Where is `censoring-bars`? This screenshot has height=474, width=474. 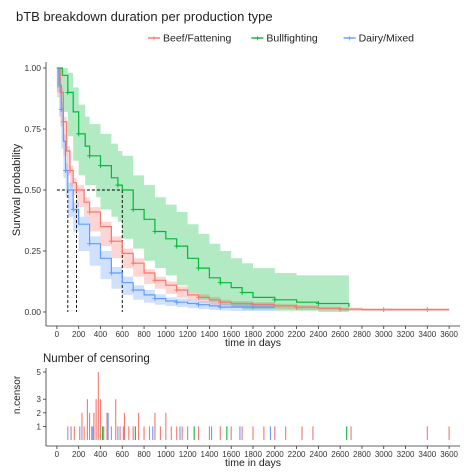
censoring-bars is located at coordinates (258, 406).